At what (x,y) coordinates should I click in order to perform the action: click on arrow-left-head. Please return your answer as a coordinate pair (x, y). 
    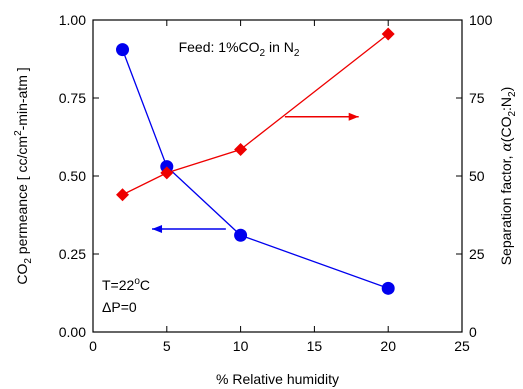
    Looking at the image, I should click on (157, 229).